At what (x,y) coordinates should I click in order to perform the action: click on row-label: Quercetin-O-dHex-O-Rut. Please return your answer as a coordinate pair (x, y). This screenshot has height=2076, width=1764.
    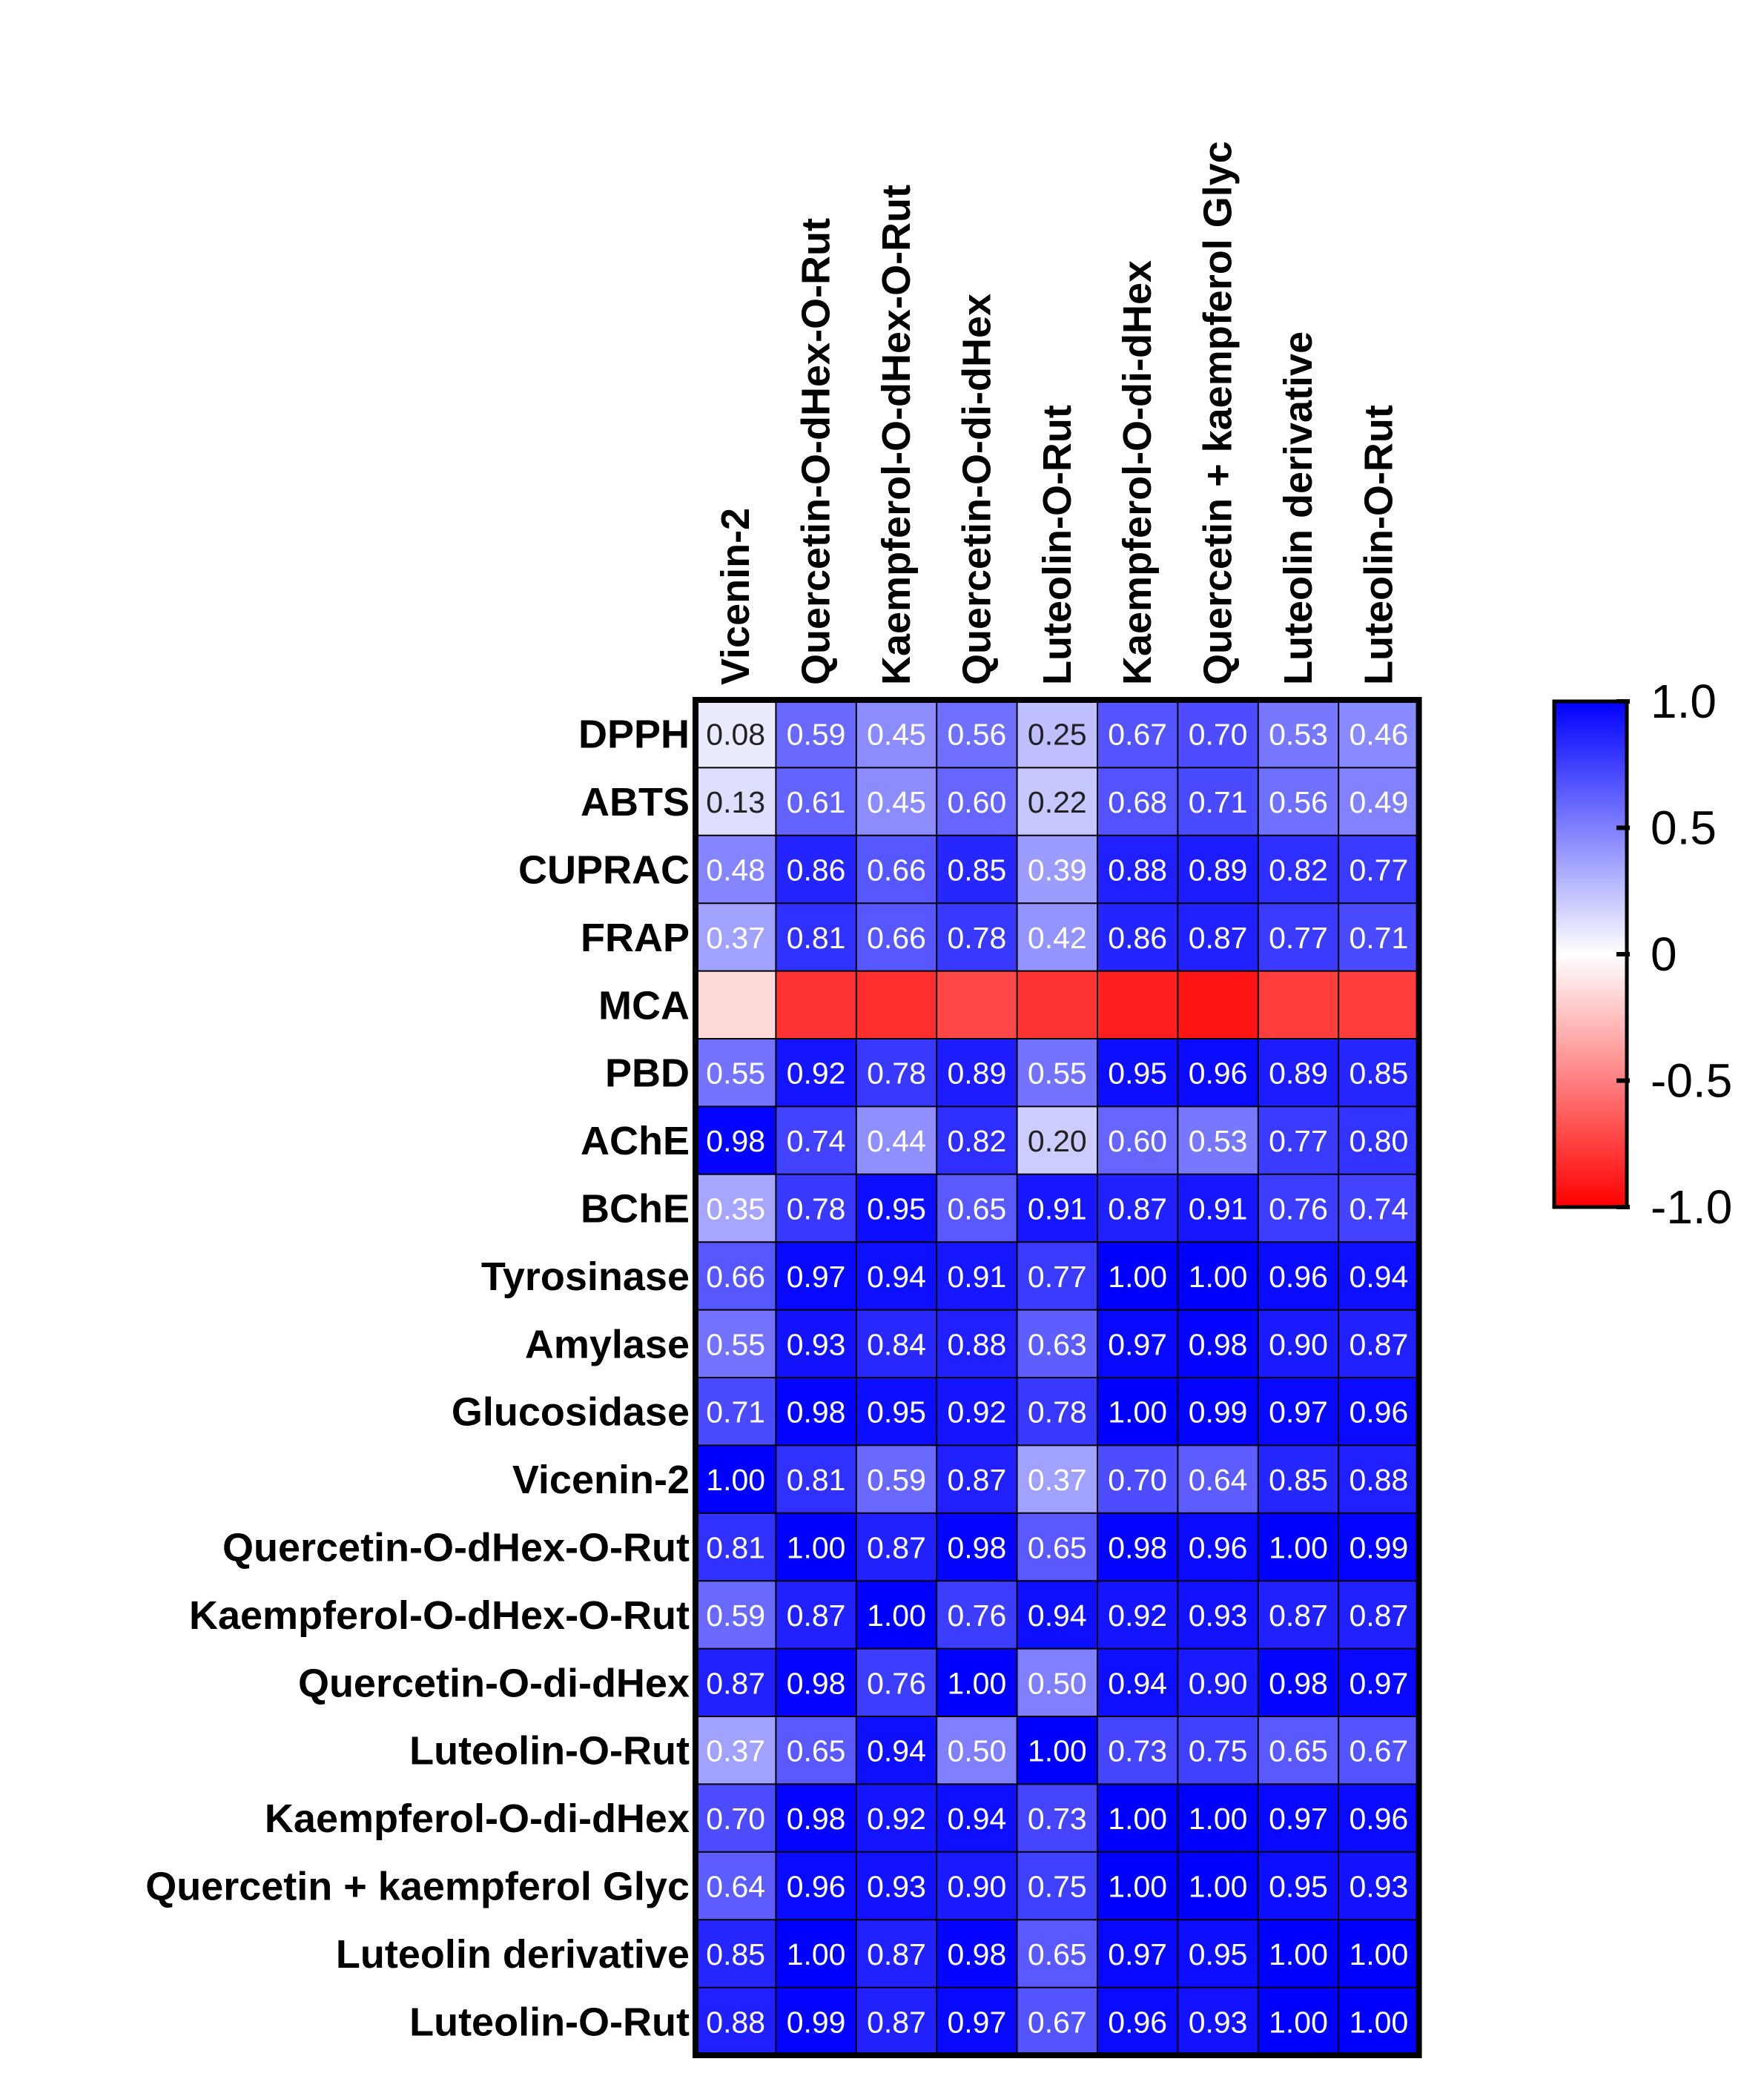
    Looking at the image, I should click on (456, 1548).